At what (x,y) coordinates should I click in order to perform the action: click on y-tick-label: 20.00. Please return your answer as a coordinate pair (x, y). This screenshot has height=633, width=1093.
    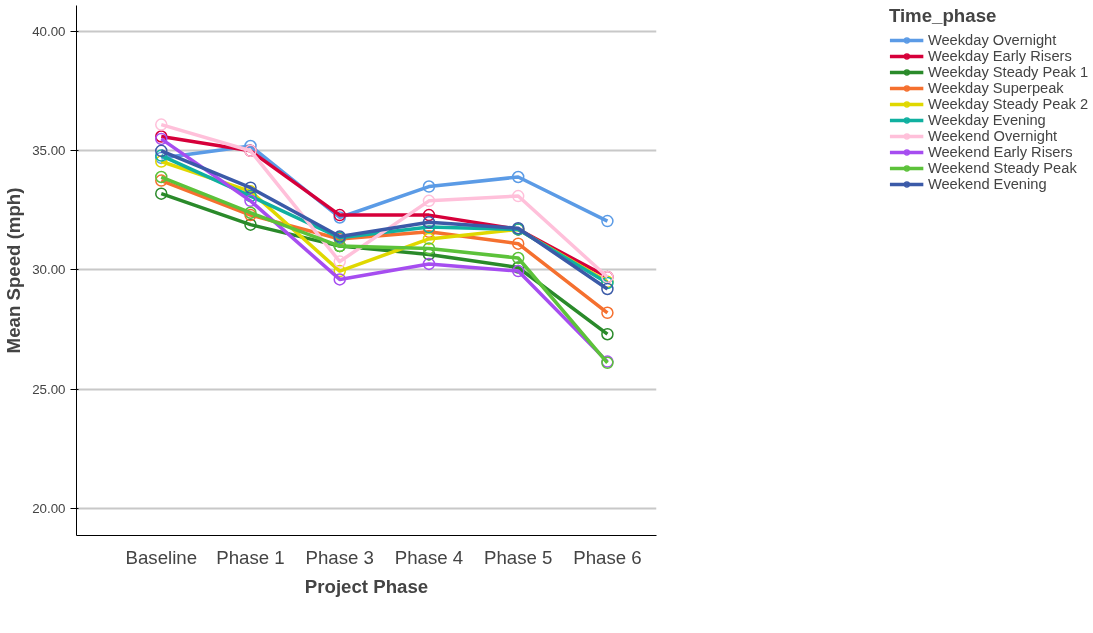
    Looking at the image, I should click on (49, 508).